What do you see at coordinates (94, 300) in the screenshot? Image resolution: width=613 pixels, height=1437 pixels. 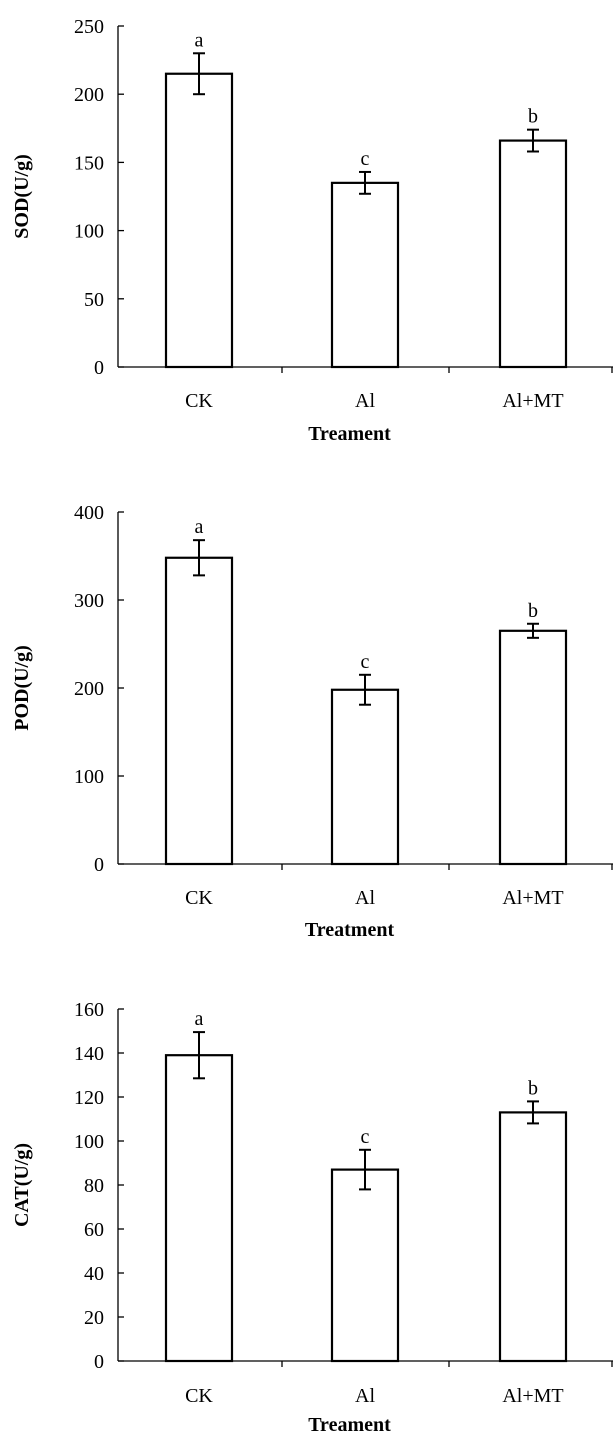 I see `y-tick-label: 50` at bounding box center [94, 300].